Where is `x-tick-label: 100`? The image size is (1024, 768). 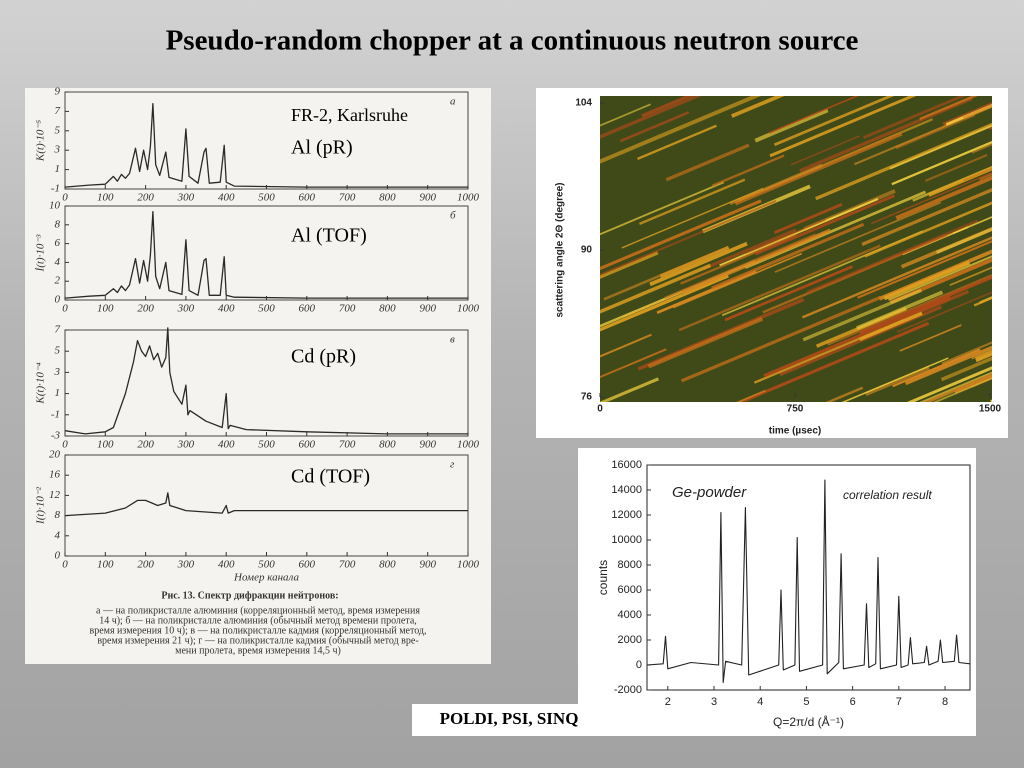 x-tick-label: 100 is located at coordinates (105, 309).